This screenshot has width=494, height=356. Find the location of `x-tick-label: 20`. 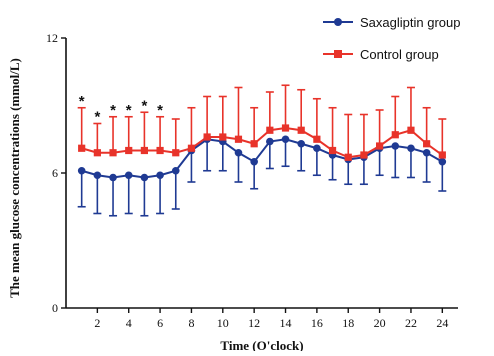

x-tick-label: 20 is located at coordinates (380, 323).